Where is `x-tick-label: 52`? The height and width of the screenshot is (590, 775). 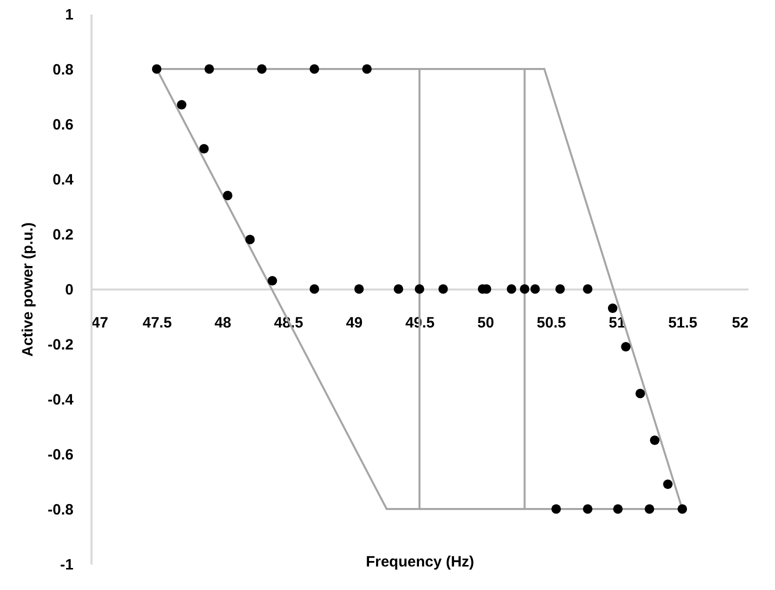
x-tick-label: 52 is located at coordinates (740, 323).